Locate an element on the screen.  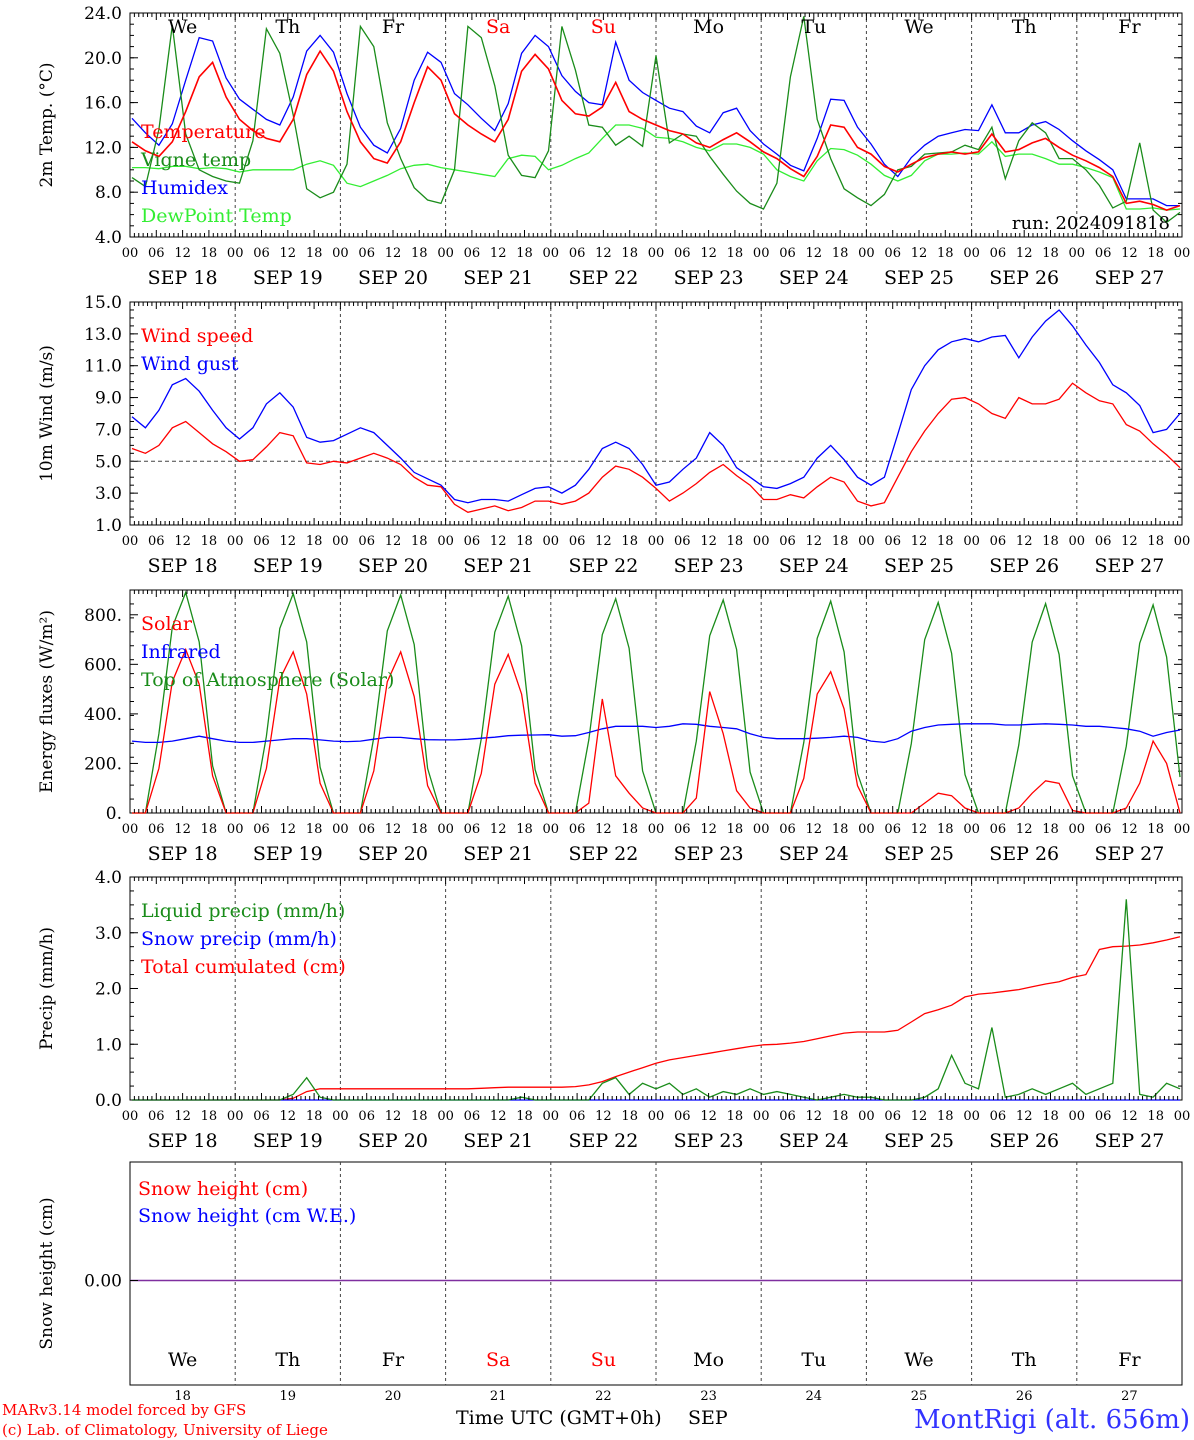
y-tick-label: 800. is located at coordinates (103, 616).